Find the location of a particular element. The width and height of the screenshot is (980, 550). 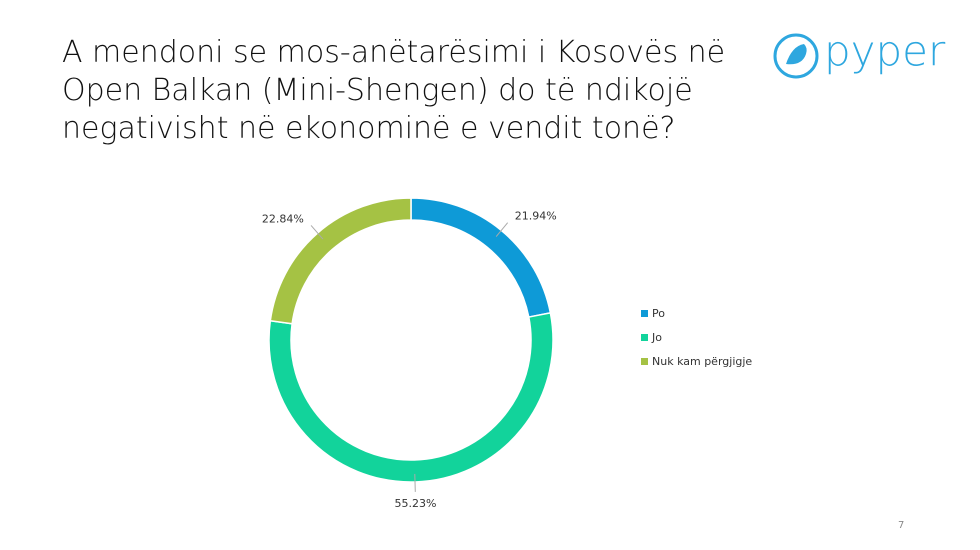

logo-graphic: pyper is located at coordinates (859, 53).